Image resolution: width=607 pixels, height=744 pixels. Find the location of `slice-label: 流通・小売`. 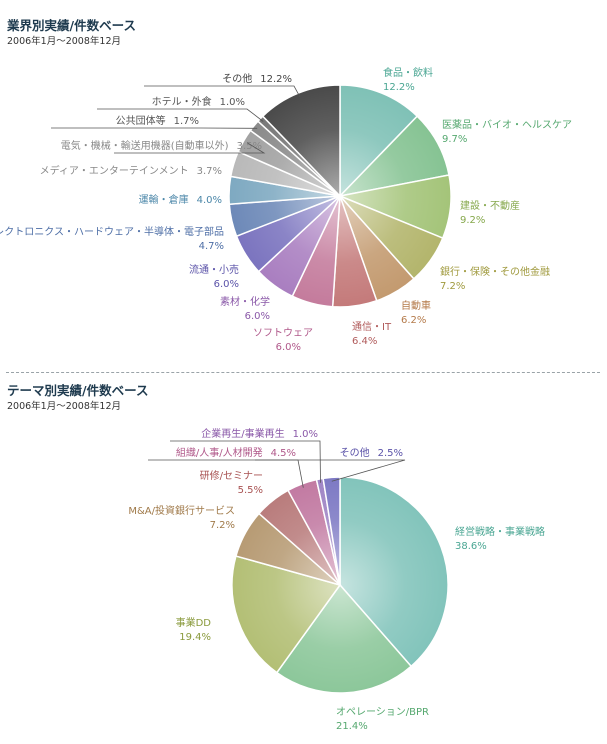

slice-label: 流通・小売 is located at coordinates (214, 269).